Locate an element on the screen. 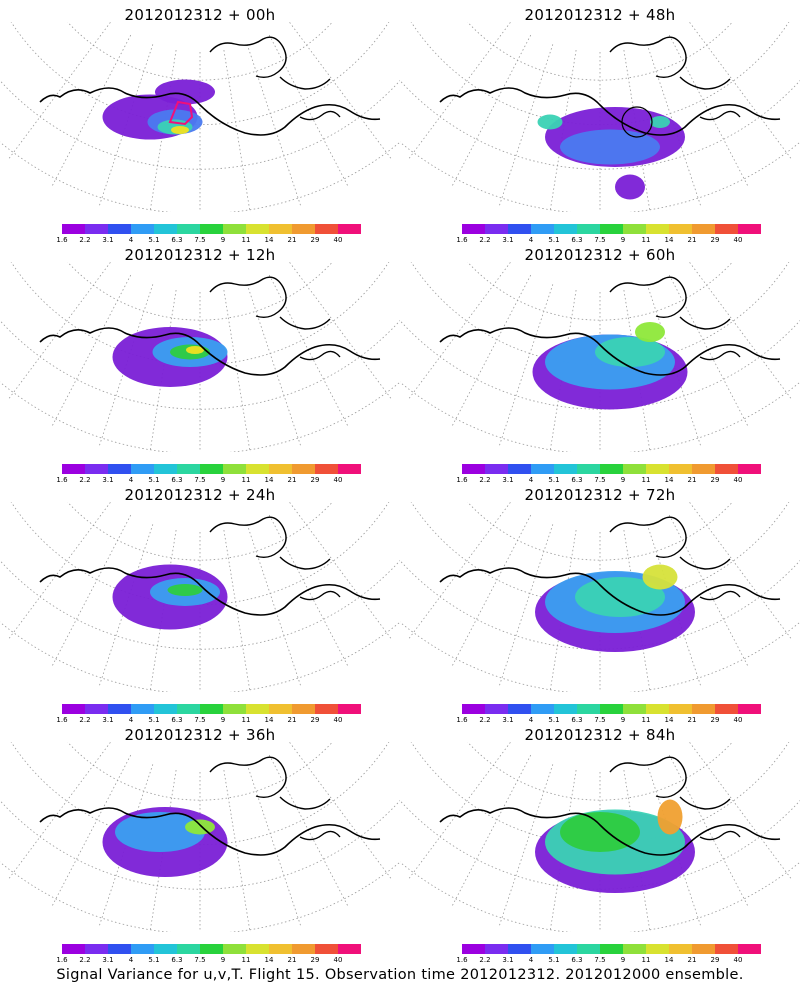  color-bar-label: 14 is located at coordinates (669, 480).